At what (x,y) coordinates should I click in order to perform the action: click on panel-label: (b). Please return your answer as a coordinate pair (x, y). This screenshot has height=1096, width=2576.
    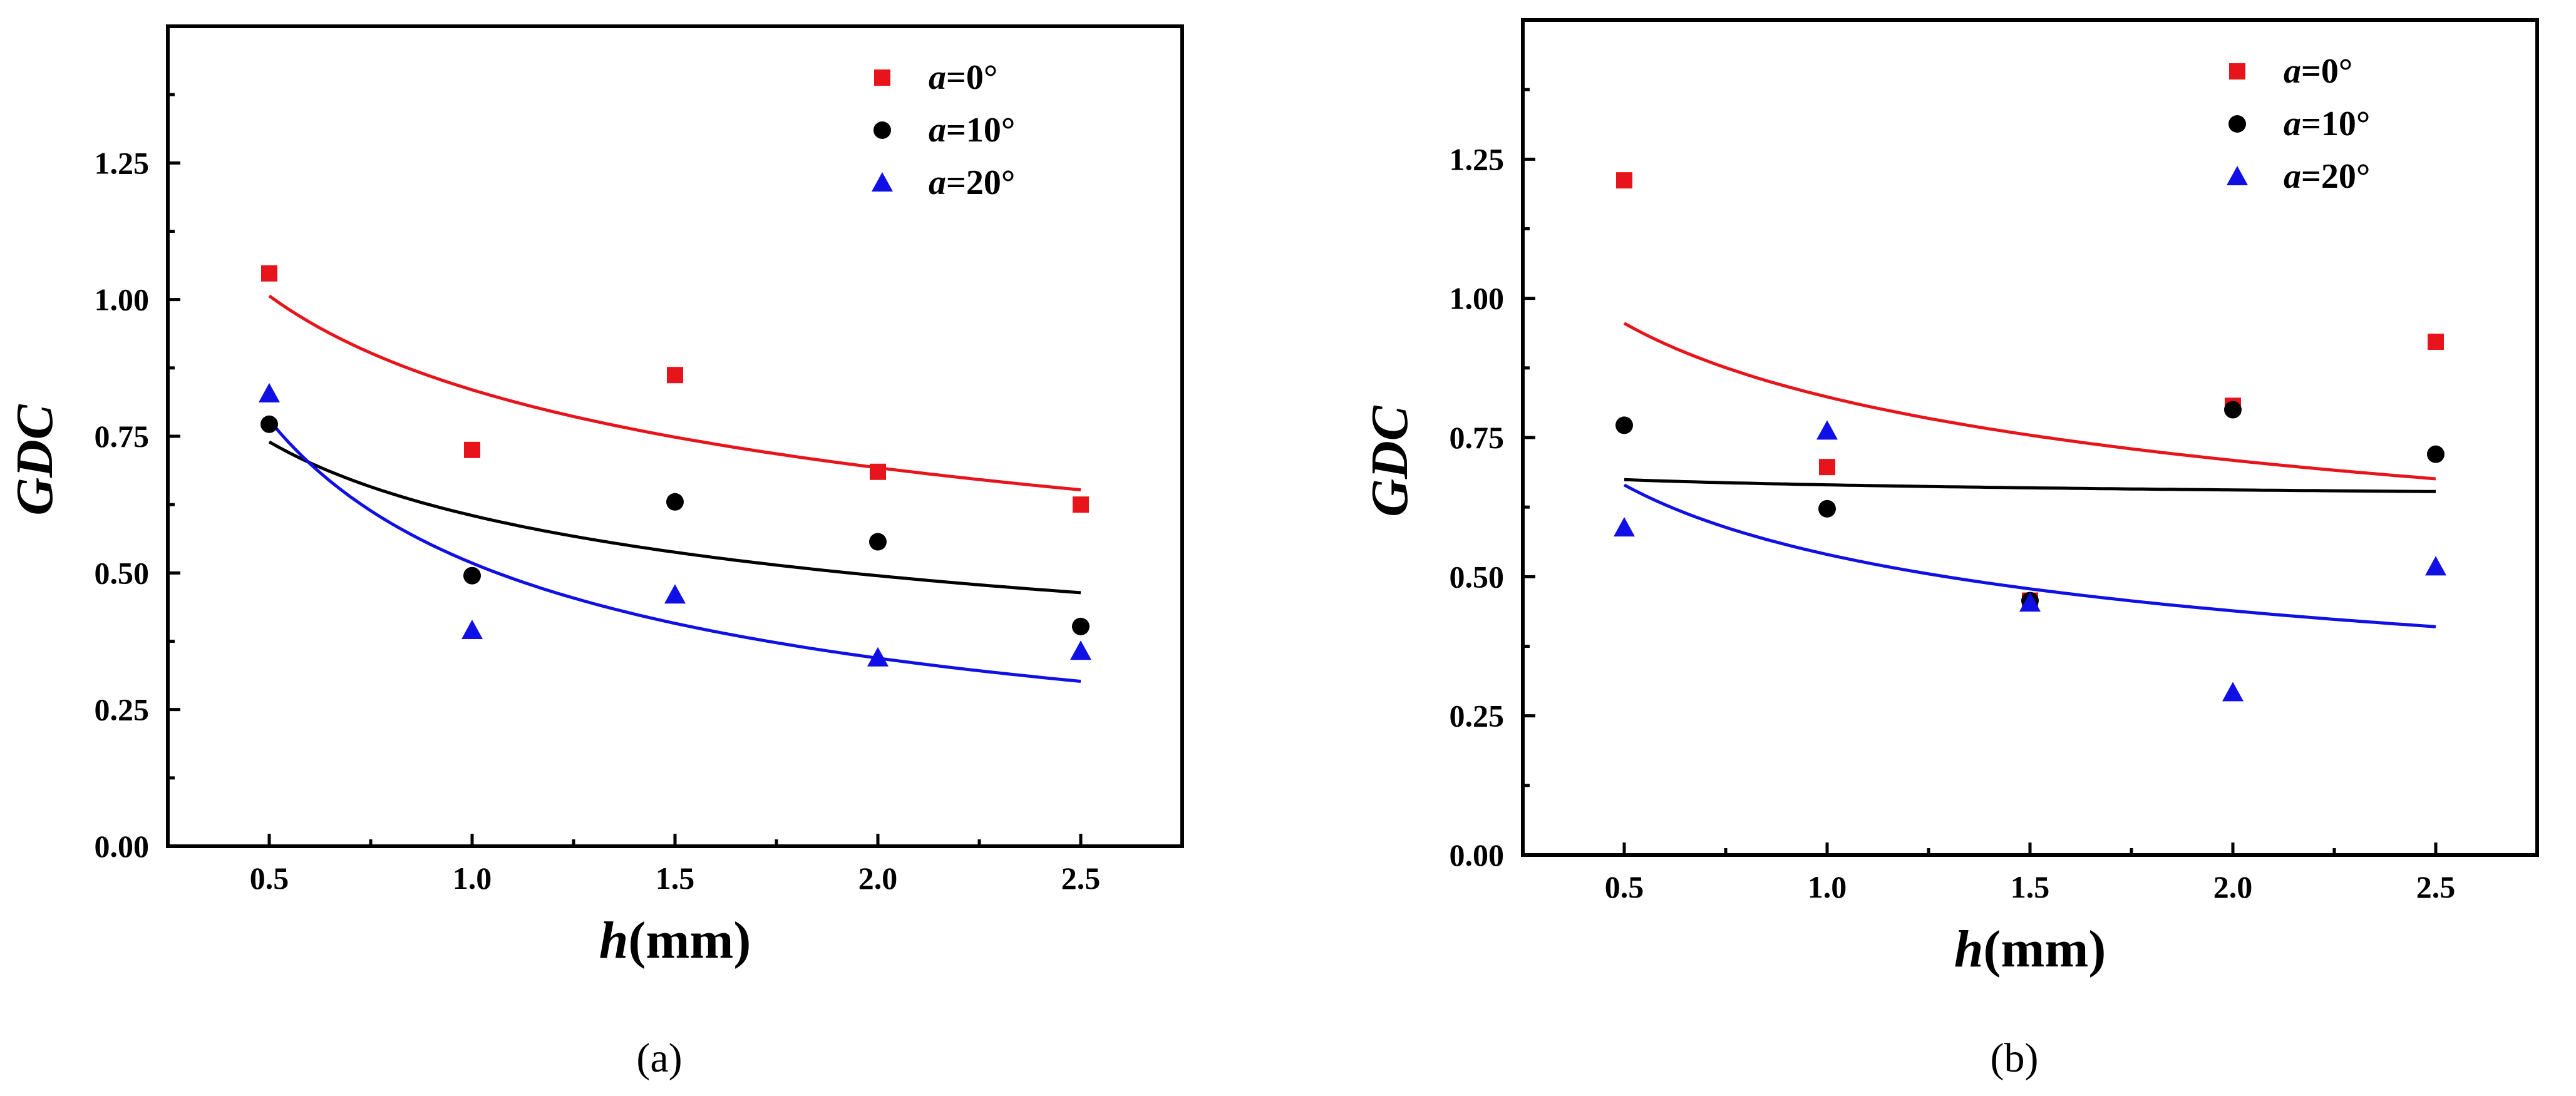
    Looking at the image, I should click on (2015, 1058).